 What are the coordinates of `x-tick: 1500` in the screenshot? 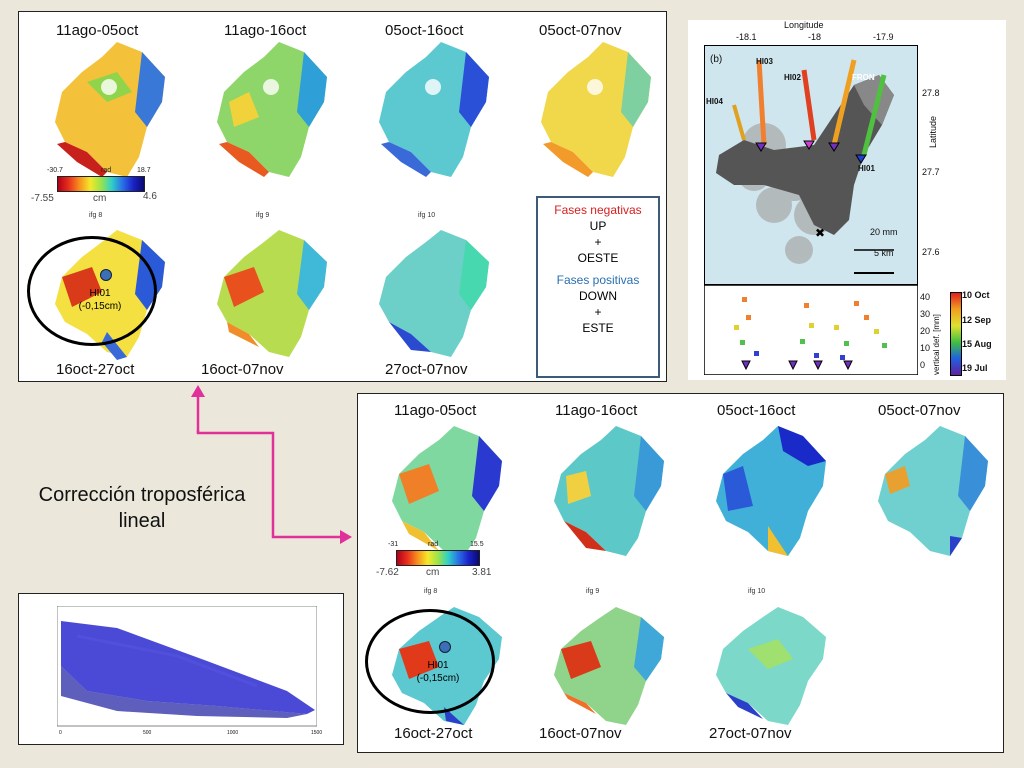 It's located at (317, 733).